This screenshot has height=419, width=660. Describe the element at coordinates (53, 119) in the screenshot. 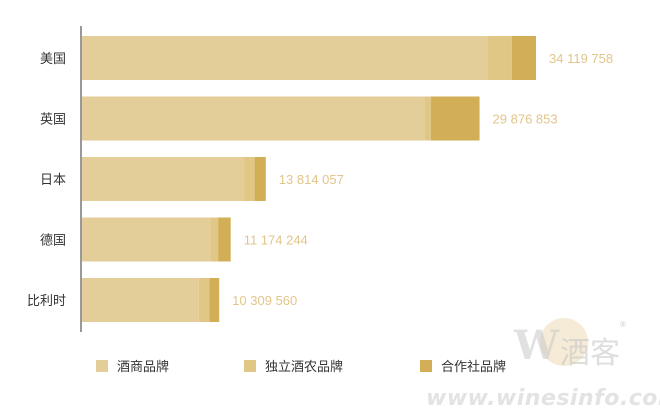

I see `category-label-1: 英国` at that location.